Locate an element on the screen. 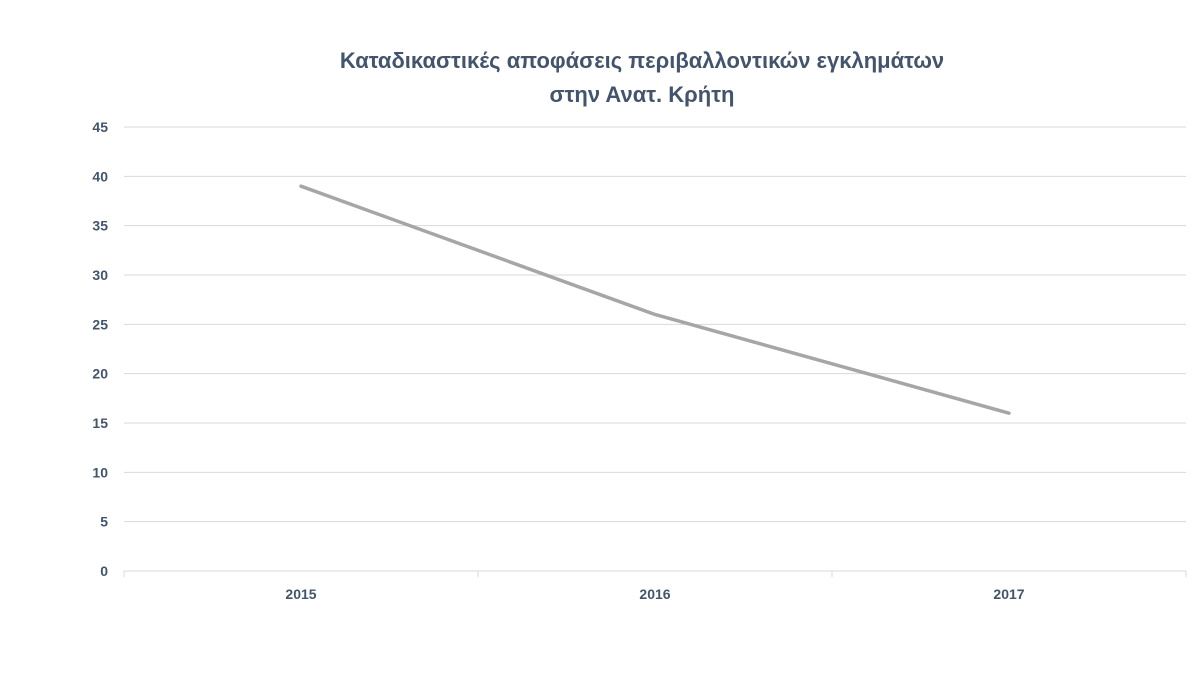  y-tick-label: 15 is located at coordinates (100, 423).